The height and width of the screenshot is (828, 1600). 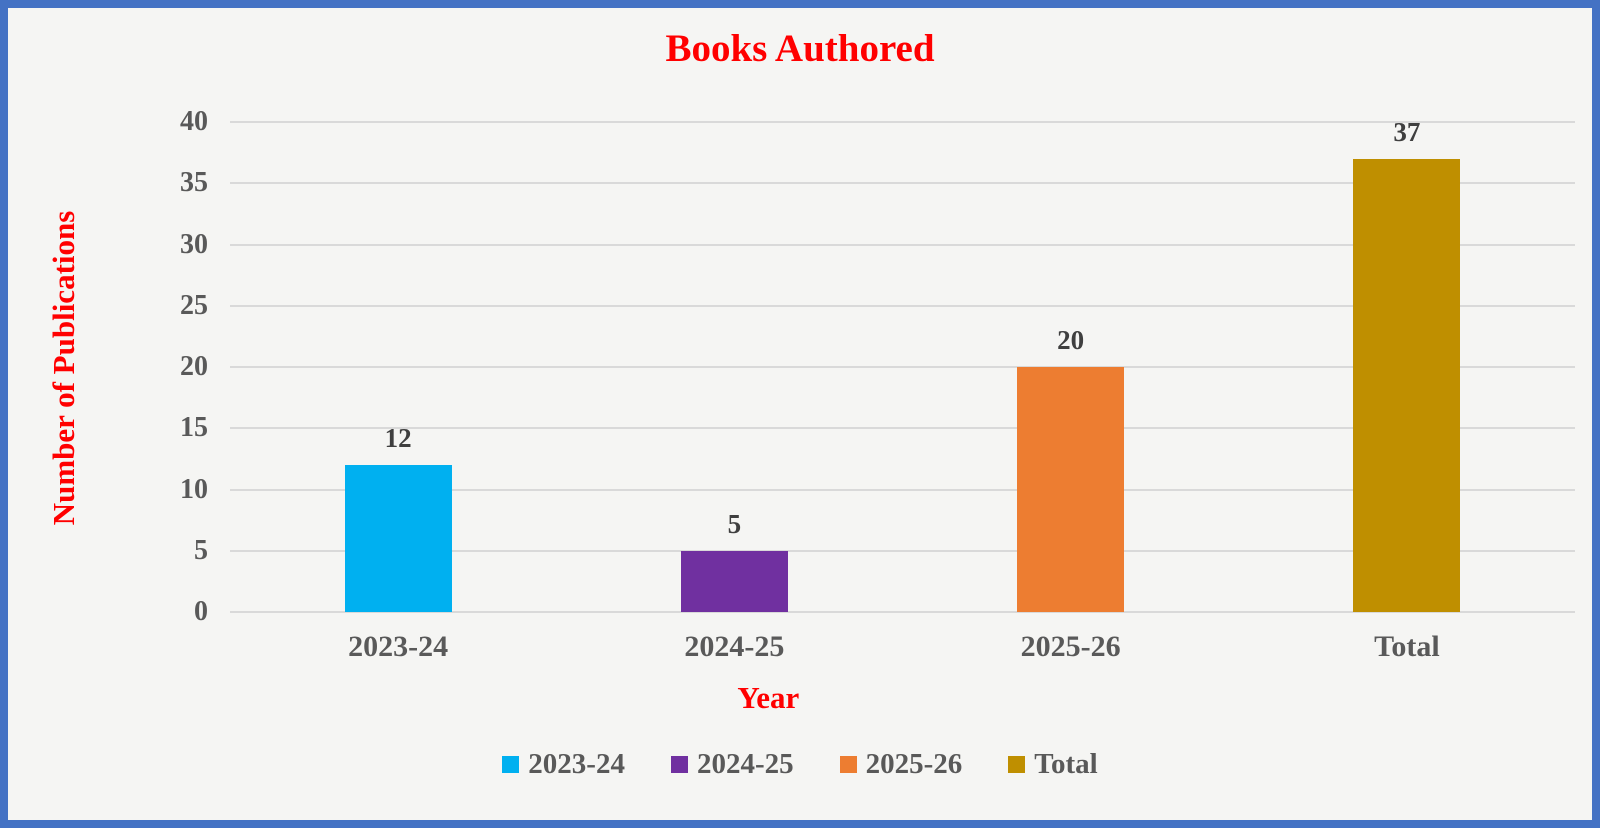 I want to click on chart-title: Books Authored, so click(x=800, y=48).